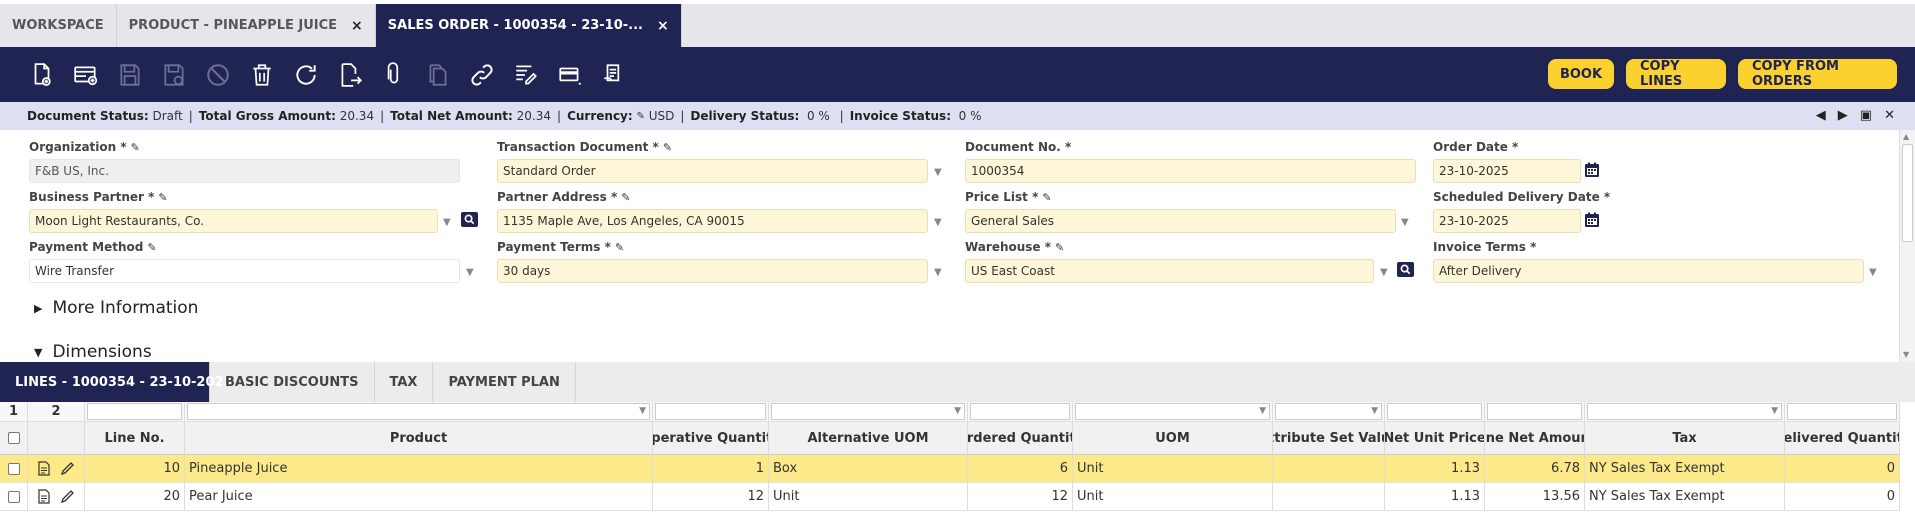 This screenshot has height=528, width=1915. What do you see at coordinates (419, 438) in the screenshot?
I see `column-header-product: Product` at bounding box center [419, 438].